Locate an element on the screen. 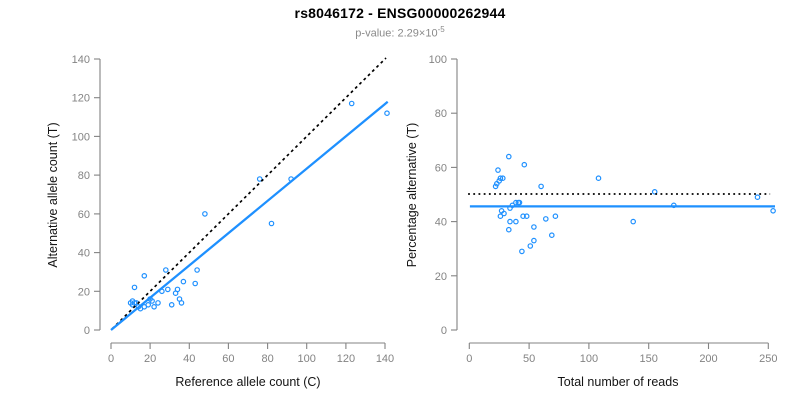  figure-subtitle: p-value: 2.29×10-5 is located at coordinates (400, 32).